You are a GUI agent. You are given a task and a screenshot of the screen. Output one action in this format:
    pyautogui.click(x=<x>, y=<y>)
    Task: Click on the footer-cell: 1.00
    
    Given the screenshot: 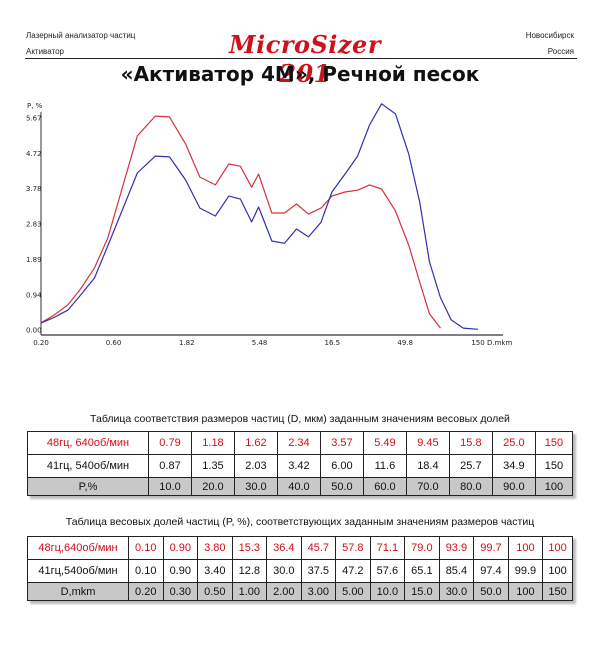 What is the action you would take?
    pyautogui.click(x=249, y=591)
    